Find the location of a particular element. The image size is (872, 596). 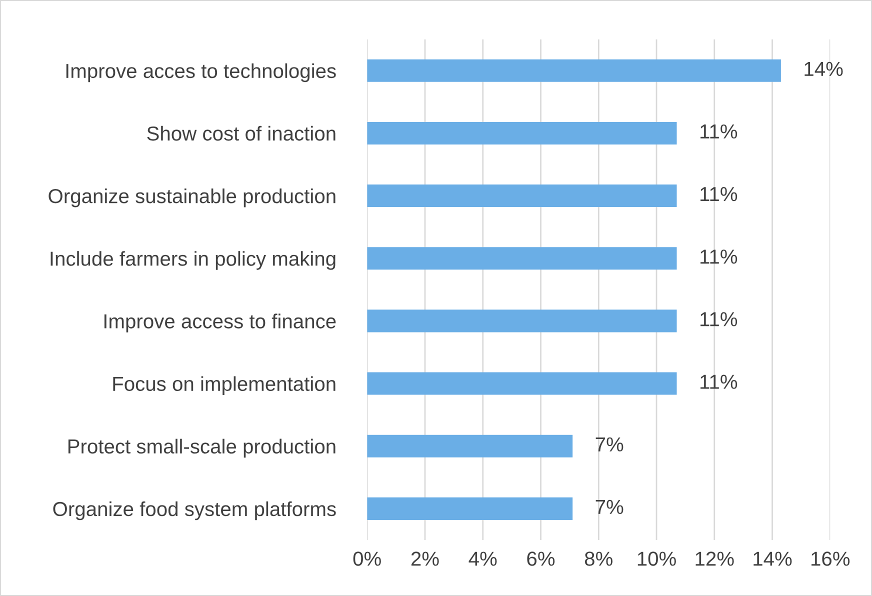

y-tick-label: Include farmers in policy making is located at coordinates (193, 260).